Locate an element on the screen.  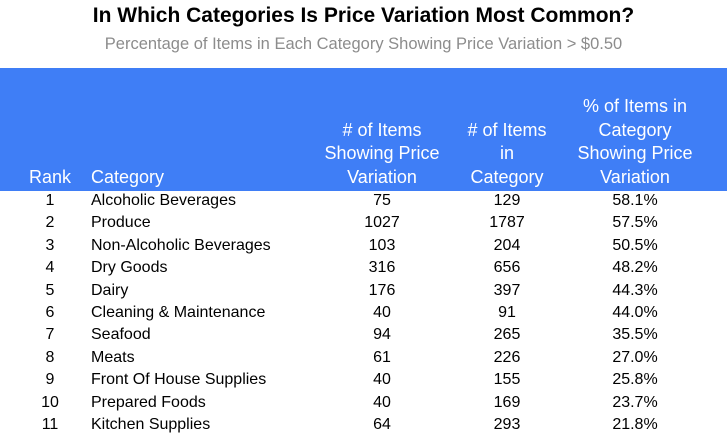
cell: 1027 is located at coordinates (382, 223).